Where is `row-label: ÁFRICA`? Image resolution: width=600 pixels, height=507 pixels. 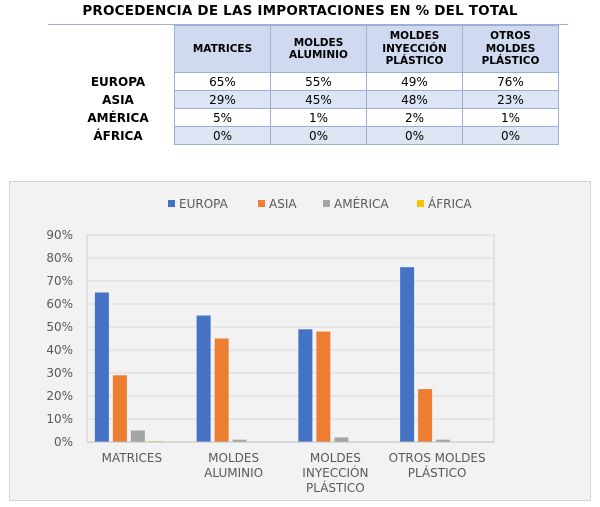 row-label: ÁFRICA is located at coordinates (118, 135).